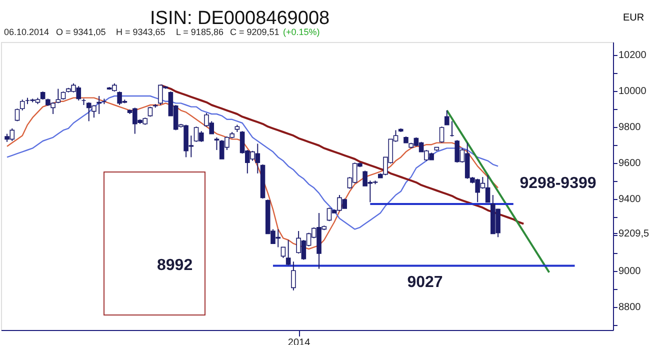 The height and width of the screenshot is (345, 650). What do you see at coordinates (630, 272) in the screenshot?
I see `y-tick-label: 9000` at bounding box center [630, 272].